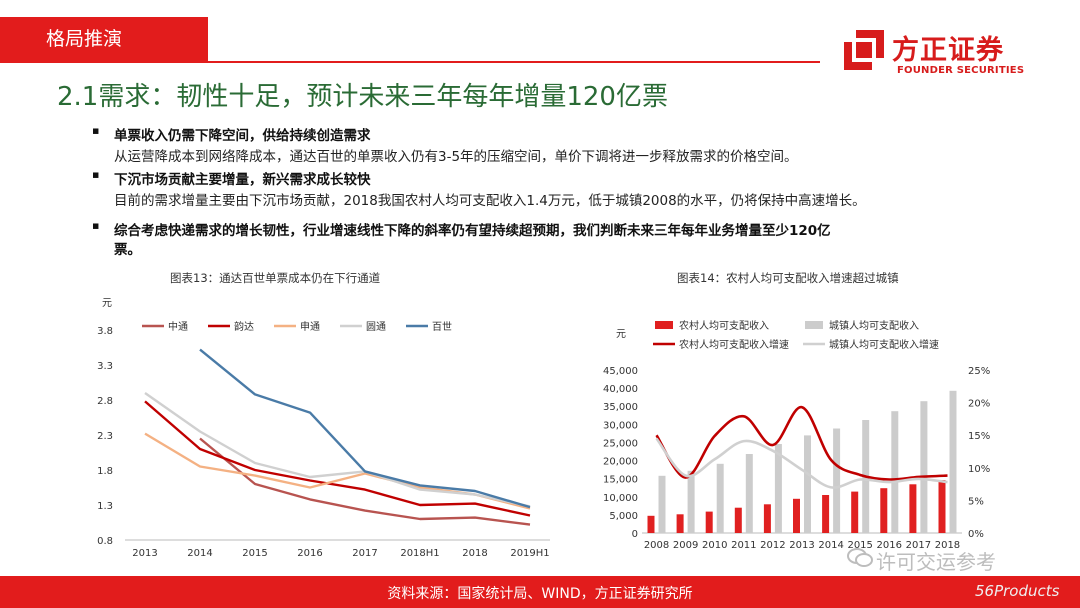  What do you see at coordinates (105, 401) in the screenshot?
I see `chart1-ytick: 2.8` at bounding box center [105, 401].